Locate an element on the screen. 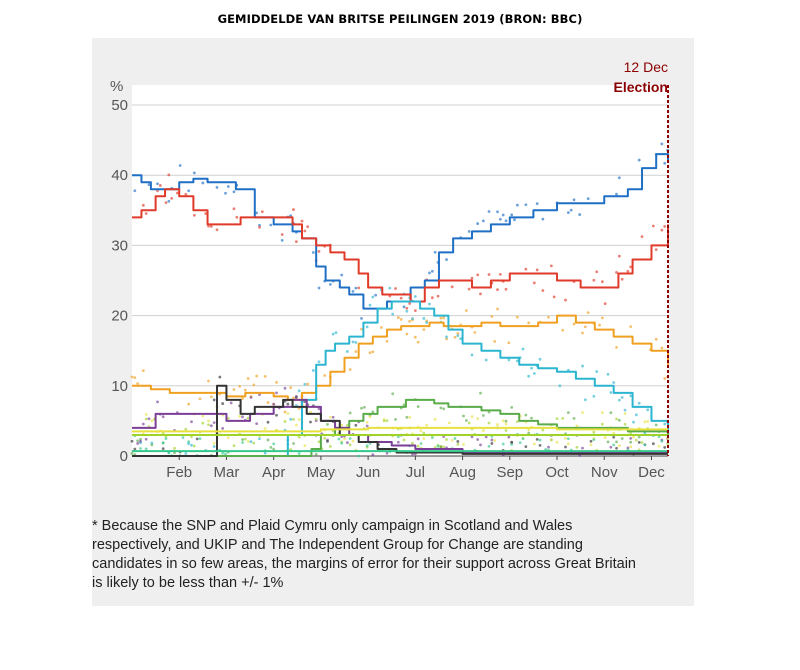 This screenshot has height=670, width=800. y-tick-label: 50 is located at coordinates (119, 105).